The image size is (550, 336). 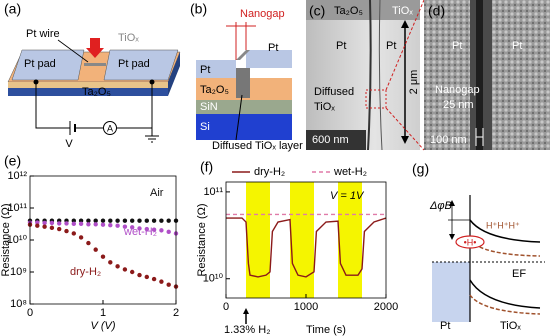 I want to click on pointer, so click(x=73, y=51).